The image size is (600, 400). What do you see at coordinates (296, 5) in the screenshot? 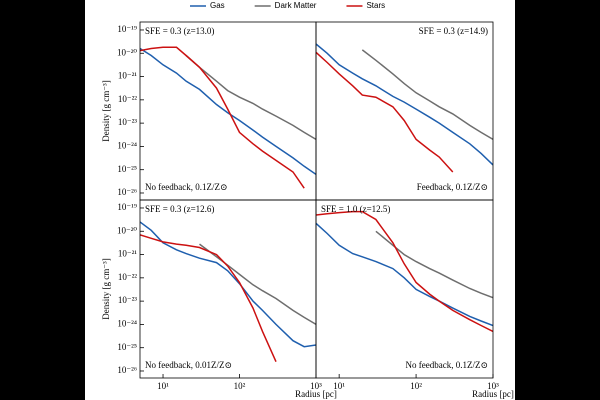
I see `legend-label: Dark Matter` at bounding box center [296, 5].